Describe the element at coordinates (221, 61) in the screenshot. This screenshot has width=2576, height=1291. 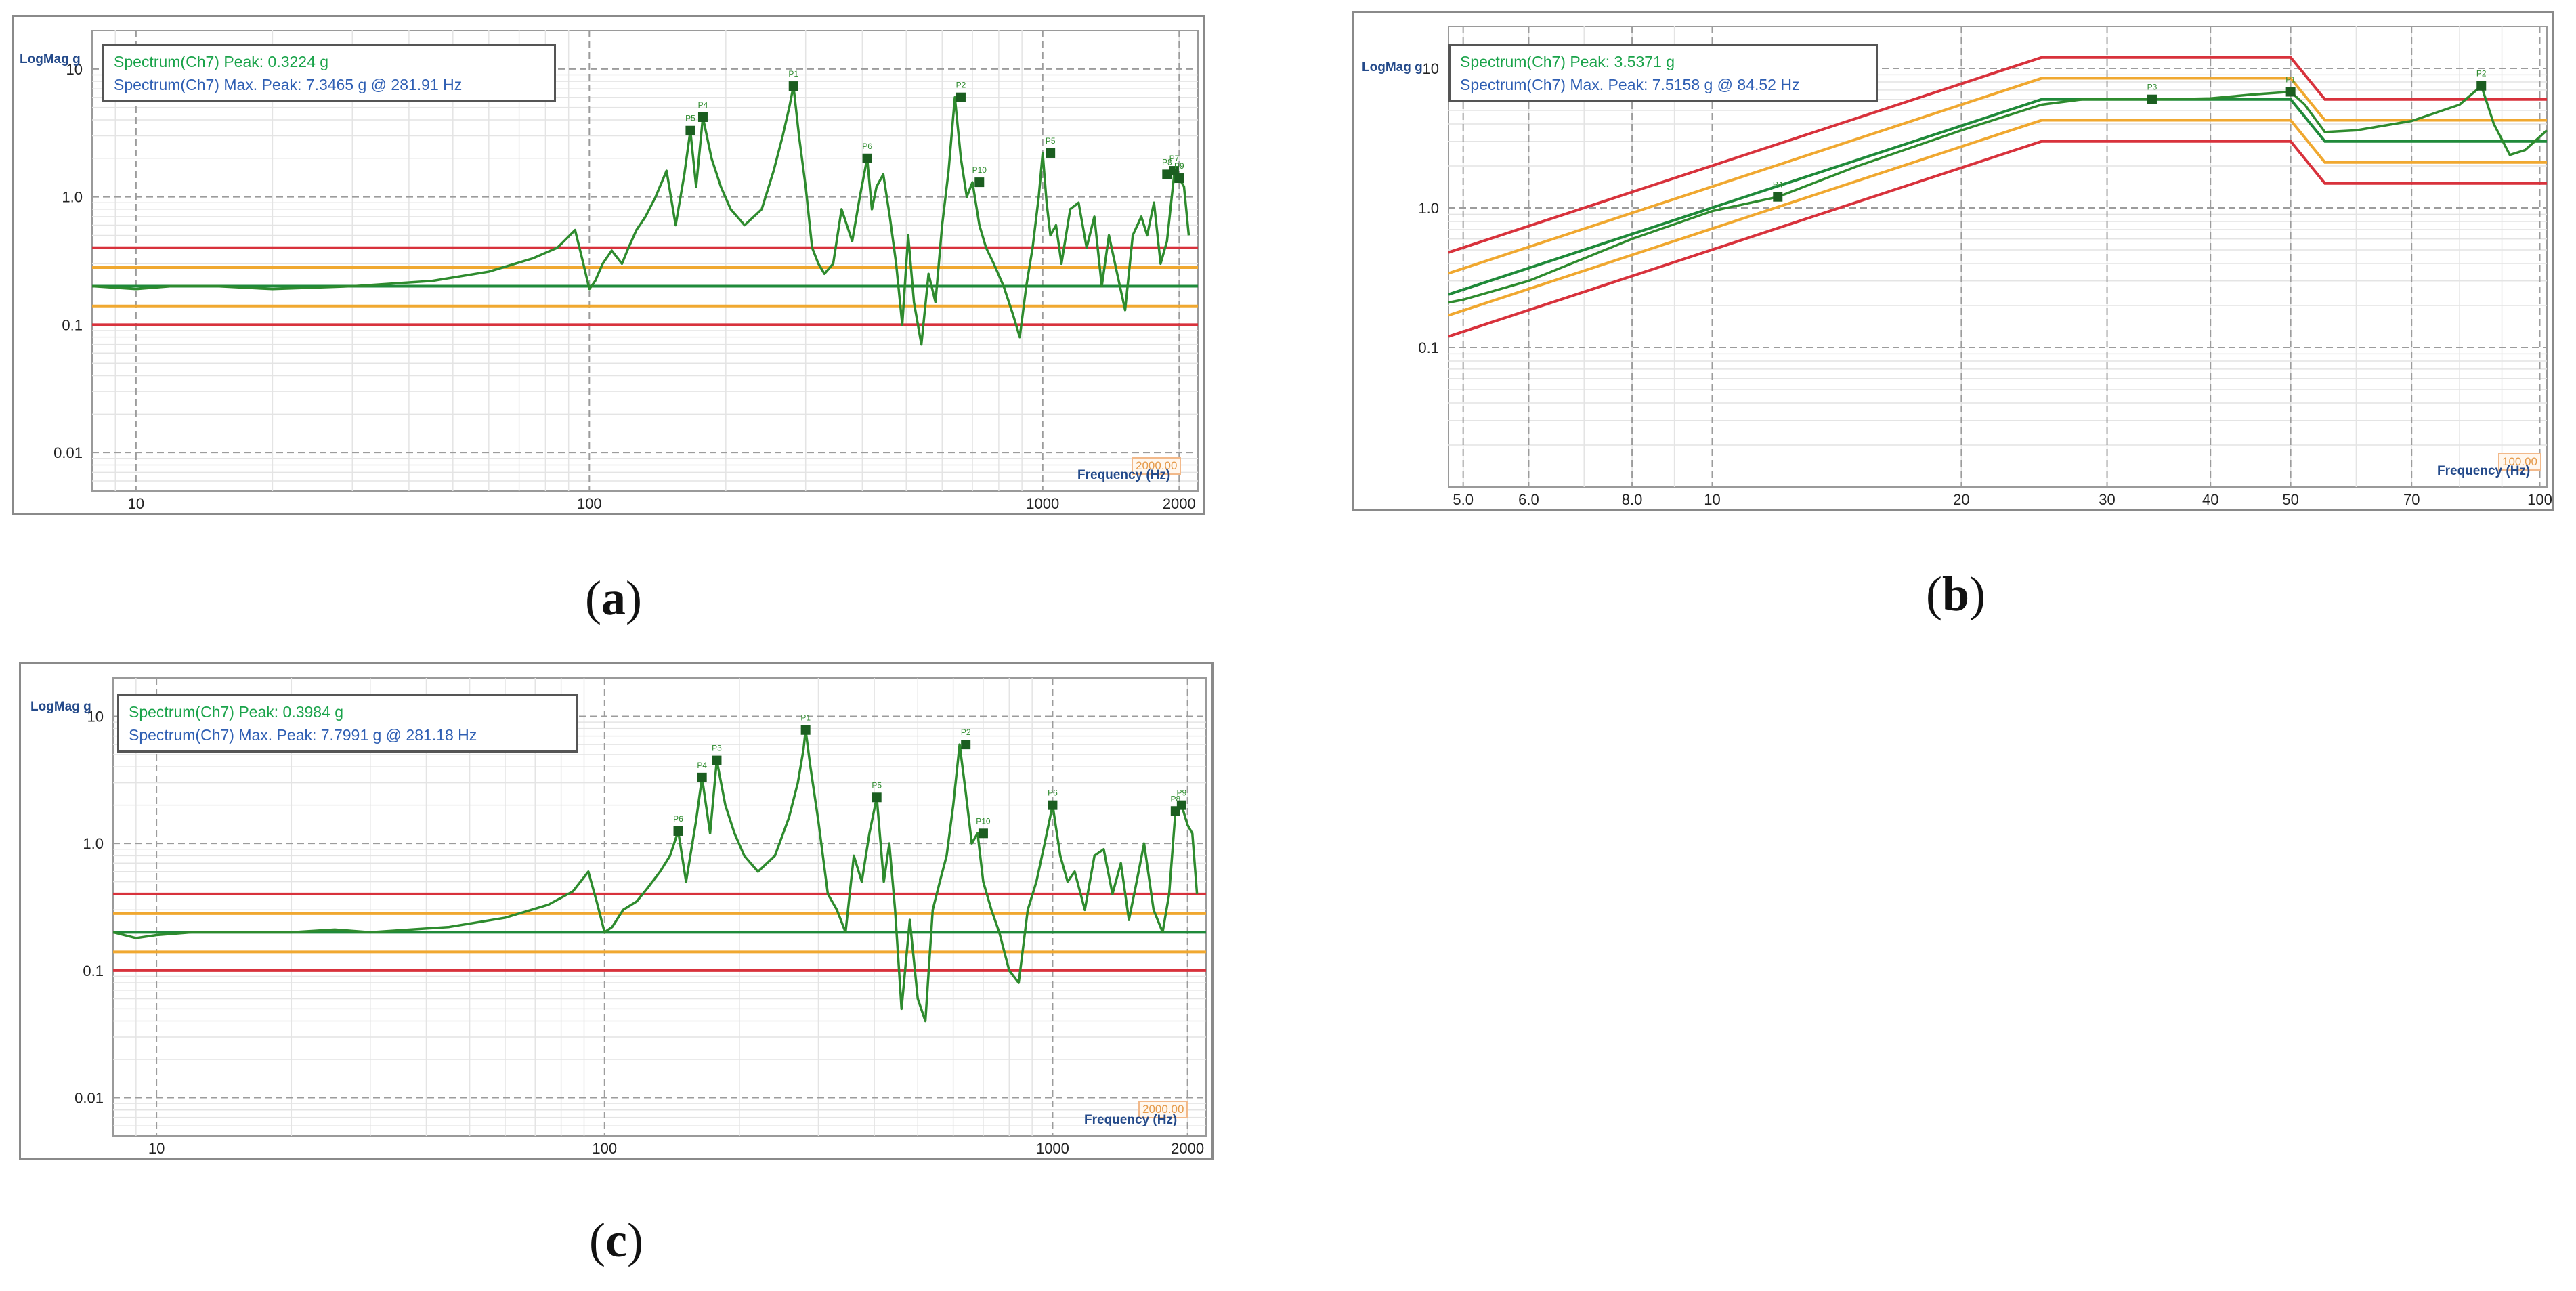
I see `legend-peak-text: Spectrum(Ch7) Peak: 0.3224 g` at that location.